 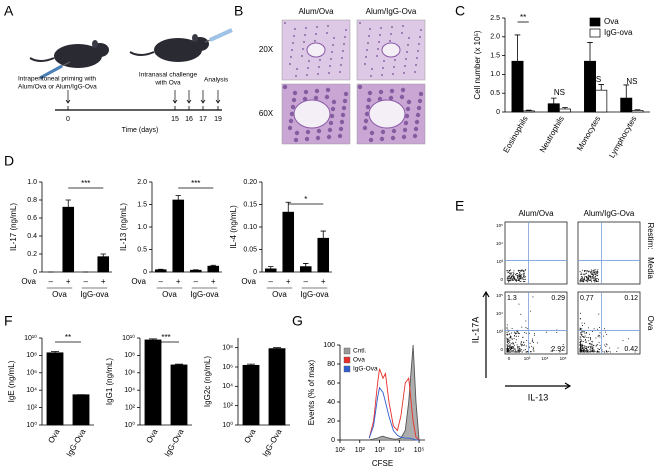 What do you see at coordinates (365, 369) in the screenshot?
I see `legend-label: IgG-Ova` at bounding box center [365, 369].